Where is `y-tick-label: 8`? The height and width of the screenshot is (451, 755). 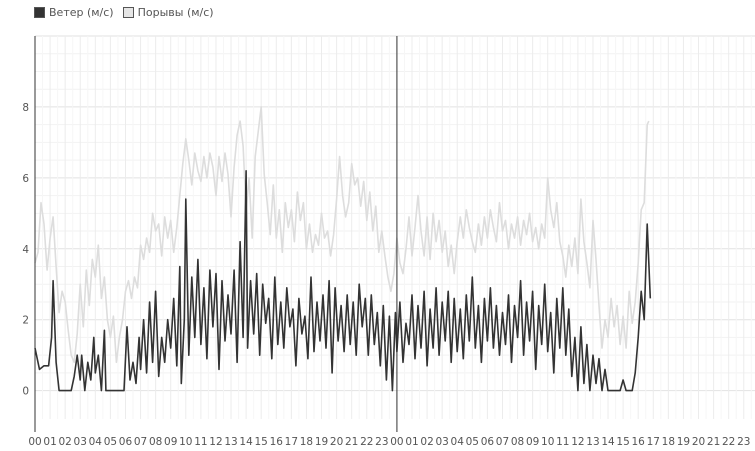 y-tick-label: 8 is located at coordinates (25, 108).